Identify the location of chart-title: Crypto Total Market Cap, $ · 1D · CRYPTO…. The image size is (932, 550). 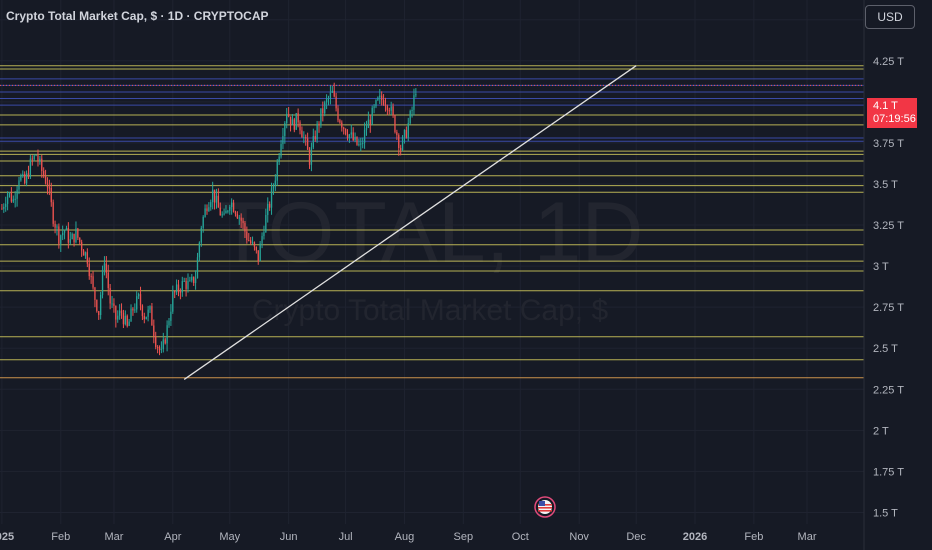
(137, 16).